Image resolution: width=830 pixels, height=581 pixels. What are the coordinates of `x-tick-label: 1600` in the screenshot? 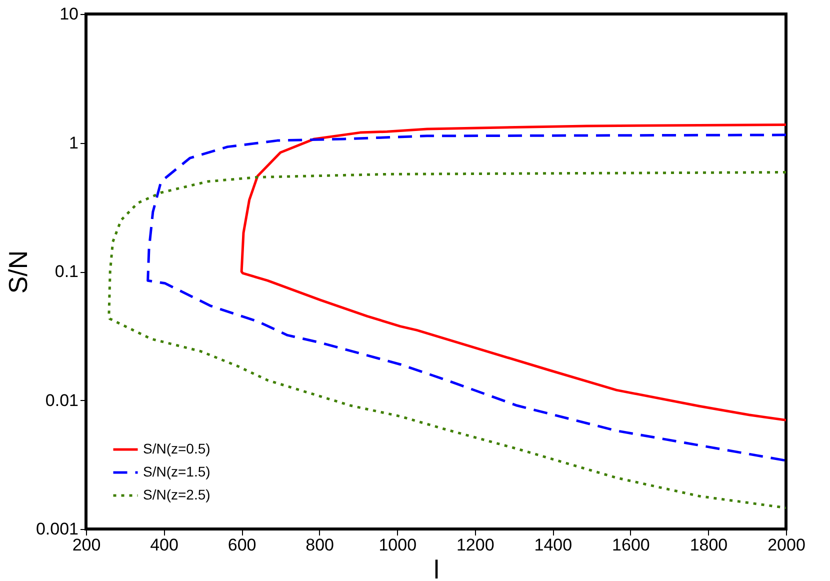 It's located at (631, 545).